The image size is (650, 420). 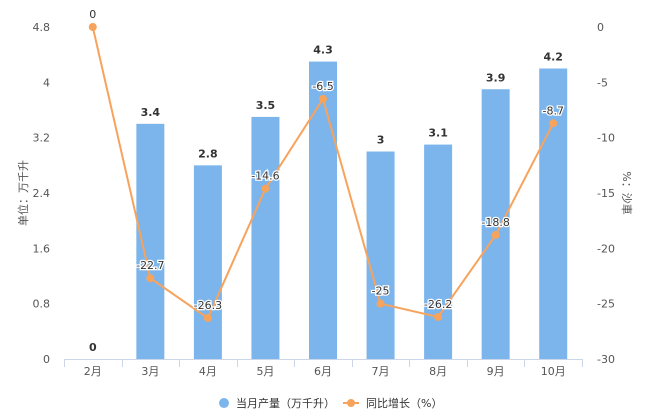 I want to click on left-tick-label: 0, so click(x=46, y=359).